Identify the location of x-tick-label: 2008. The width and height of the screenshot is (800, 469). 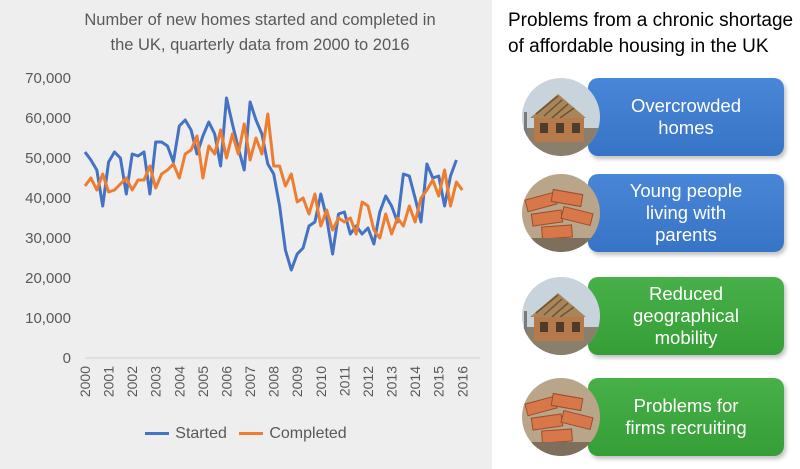
(274, 381).